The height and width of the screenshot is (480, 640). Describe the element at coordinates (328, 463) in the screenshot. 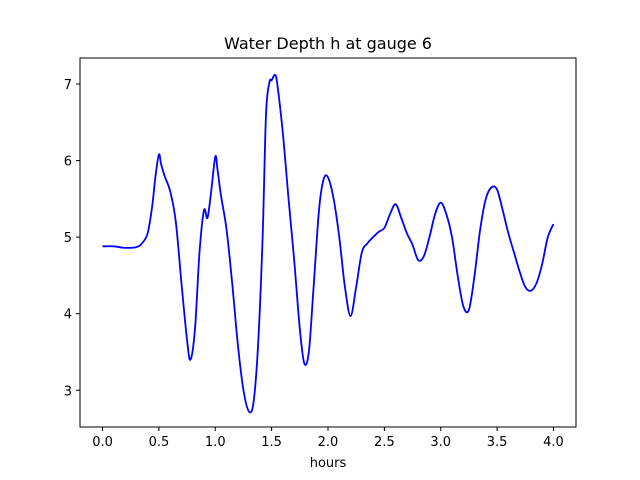

I see `x-axis-label: hours` at that location.